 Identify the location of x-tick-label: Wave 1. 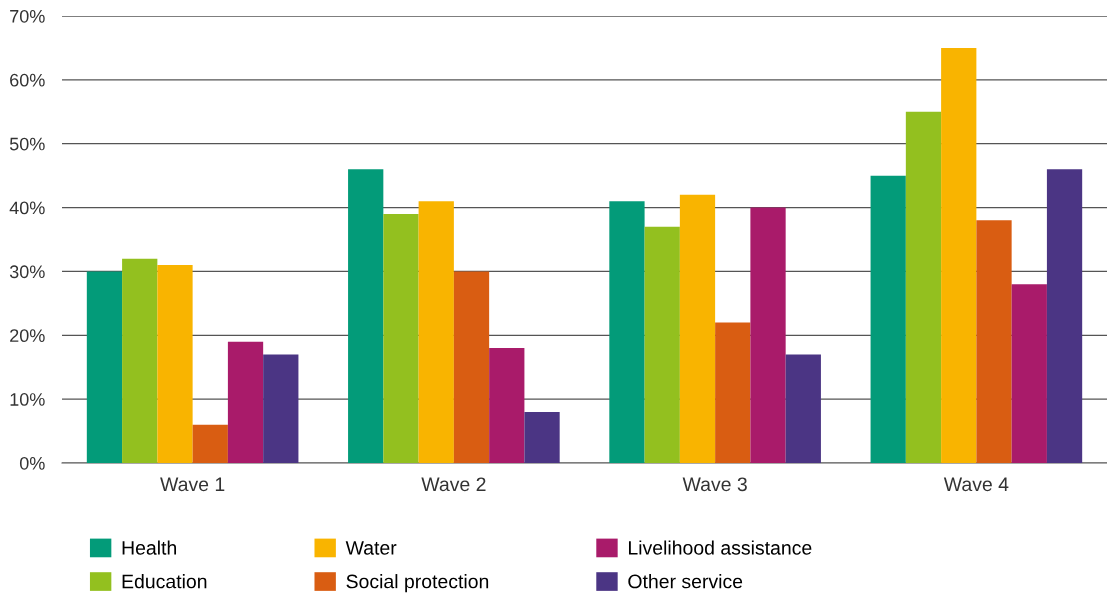
(192, 484).